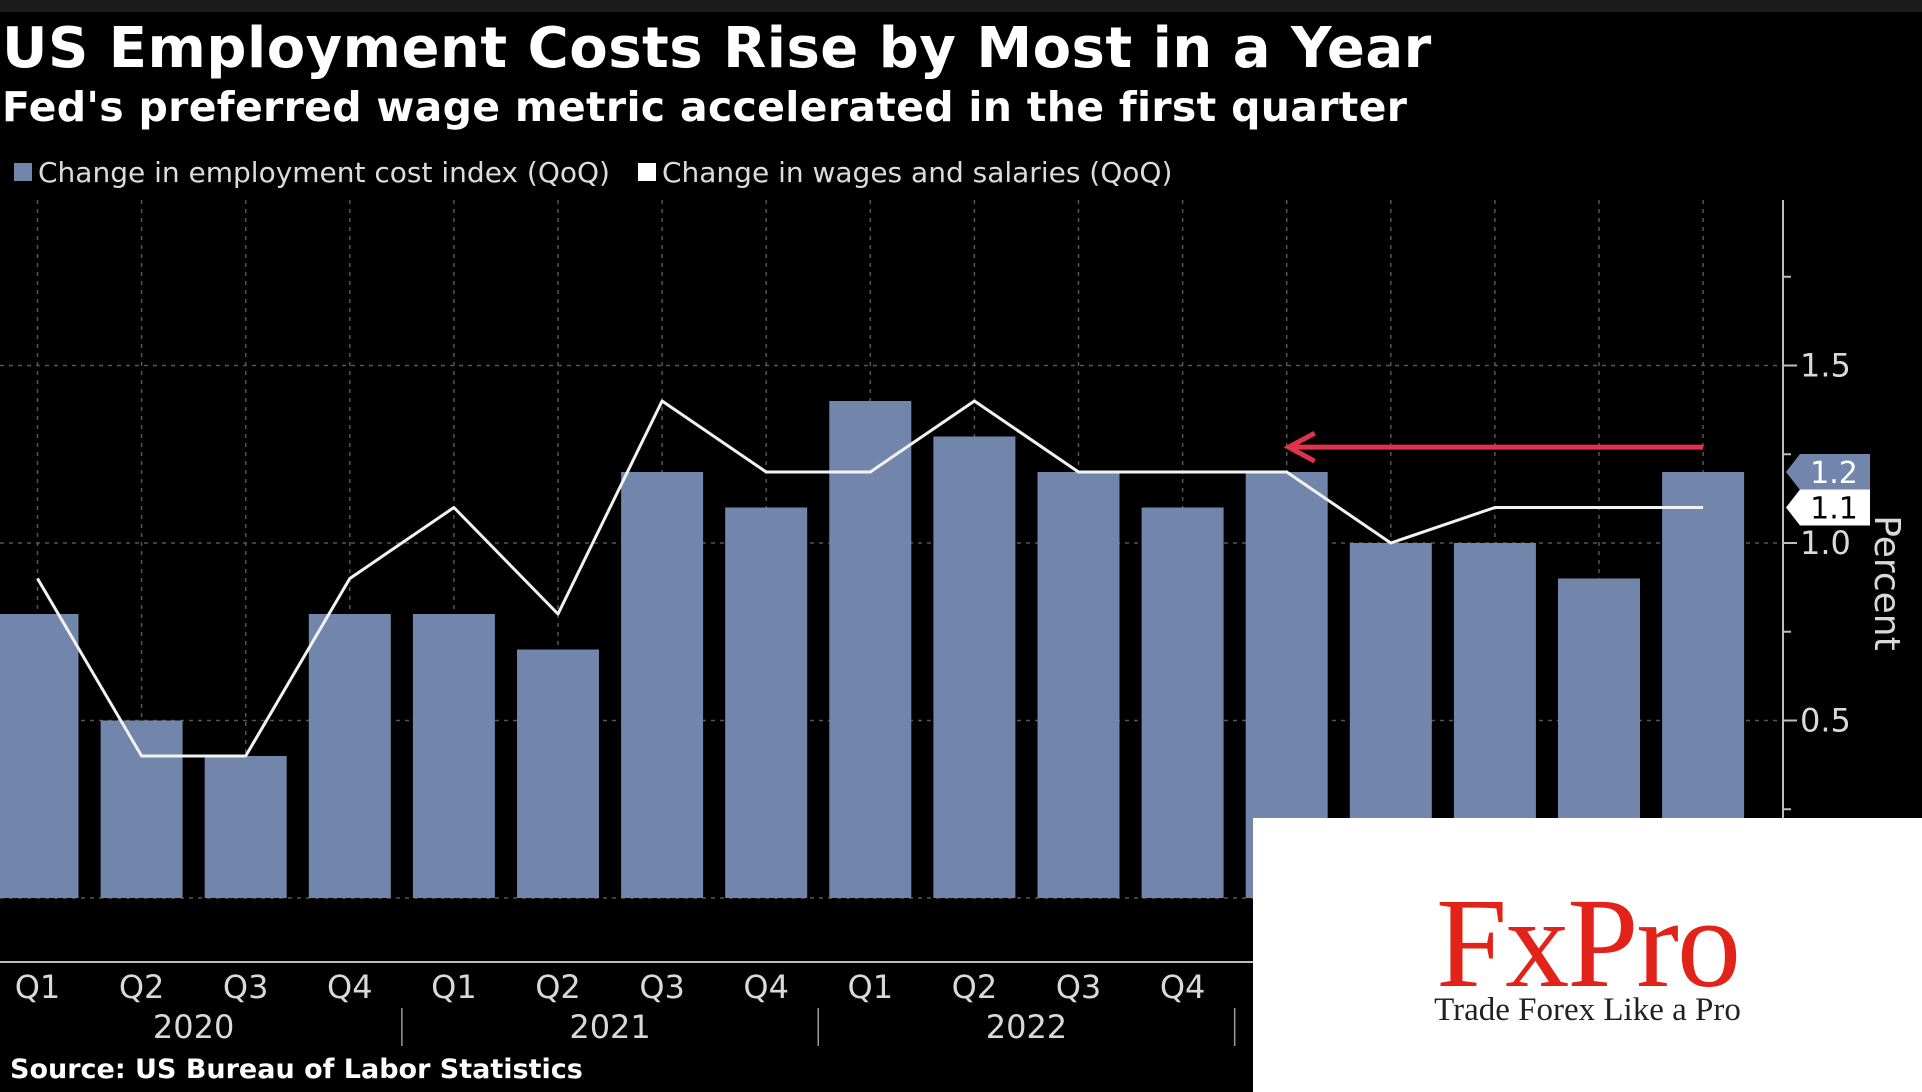 This screenshot has height=1092, width=1922. Describe the element at coordinates (961, 6) in the screenshot. I see `top-strip` at that location.